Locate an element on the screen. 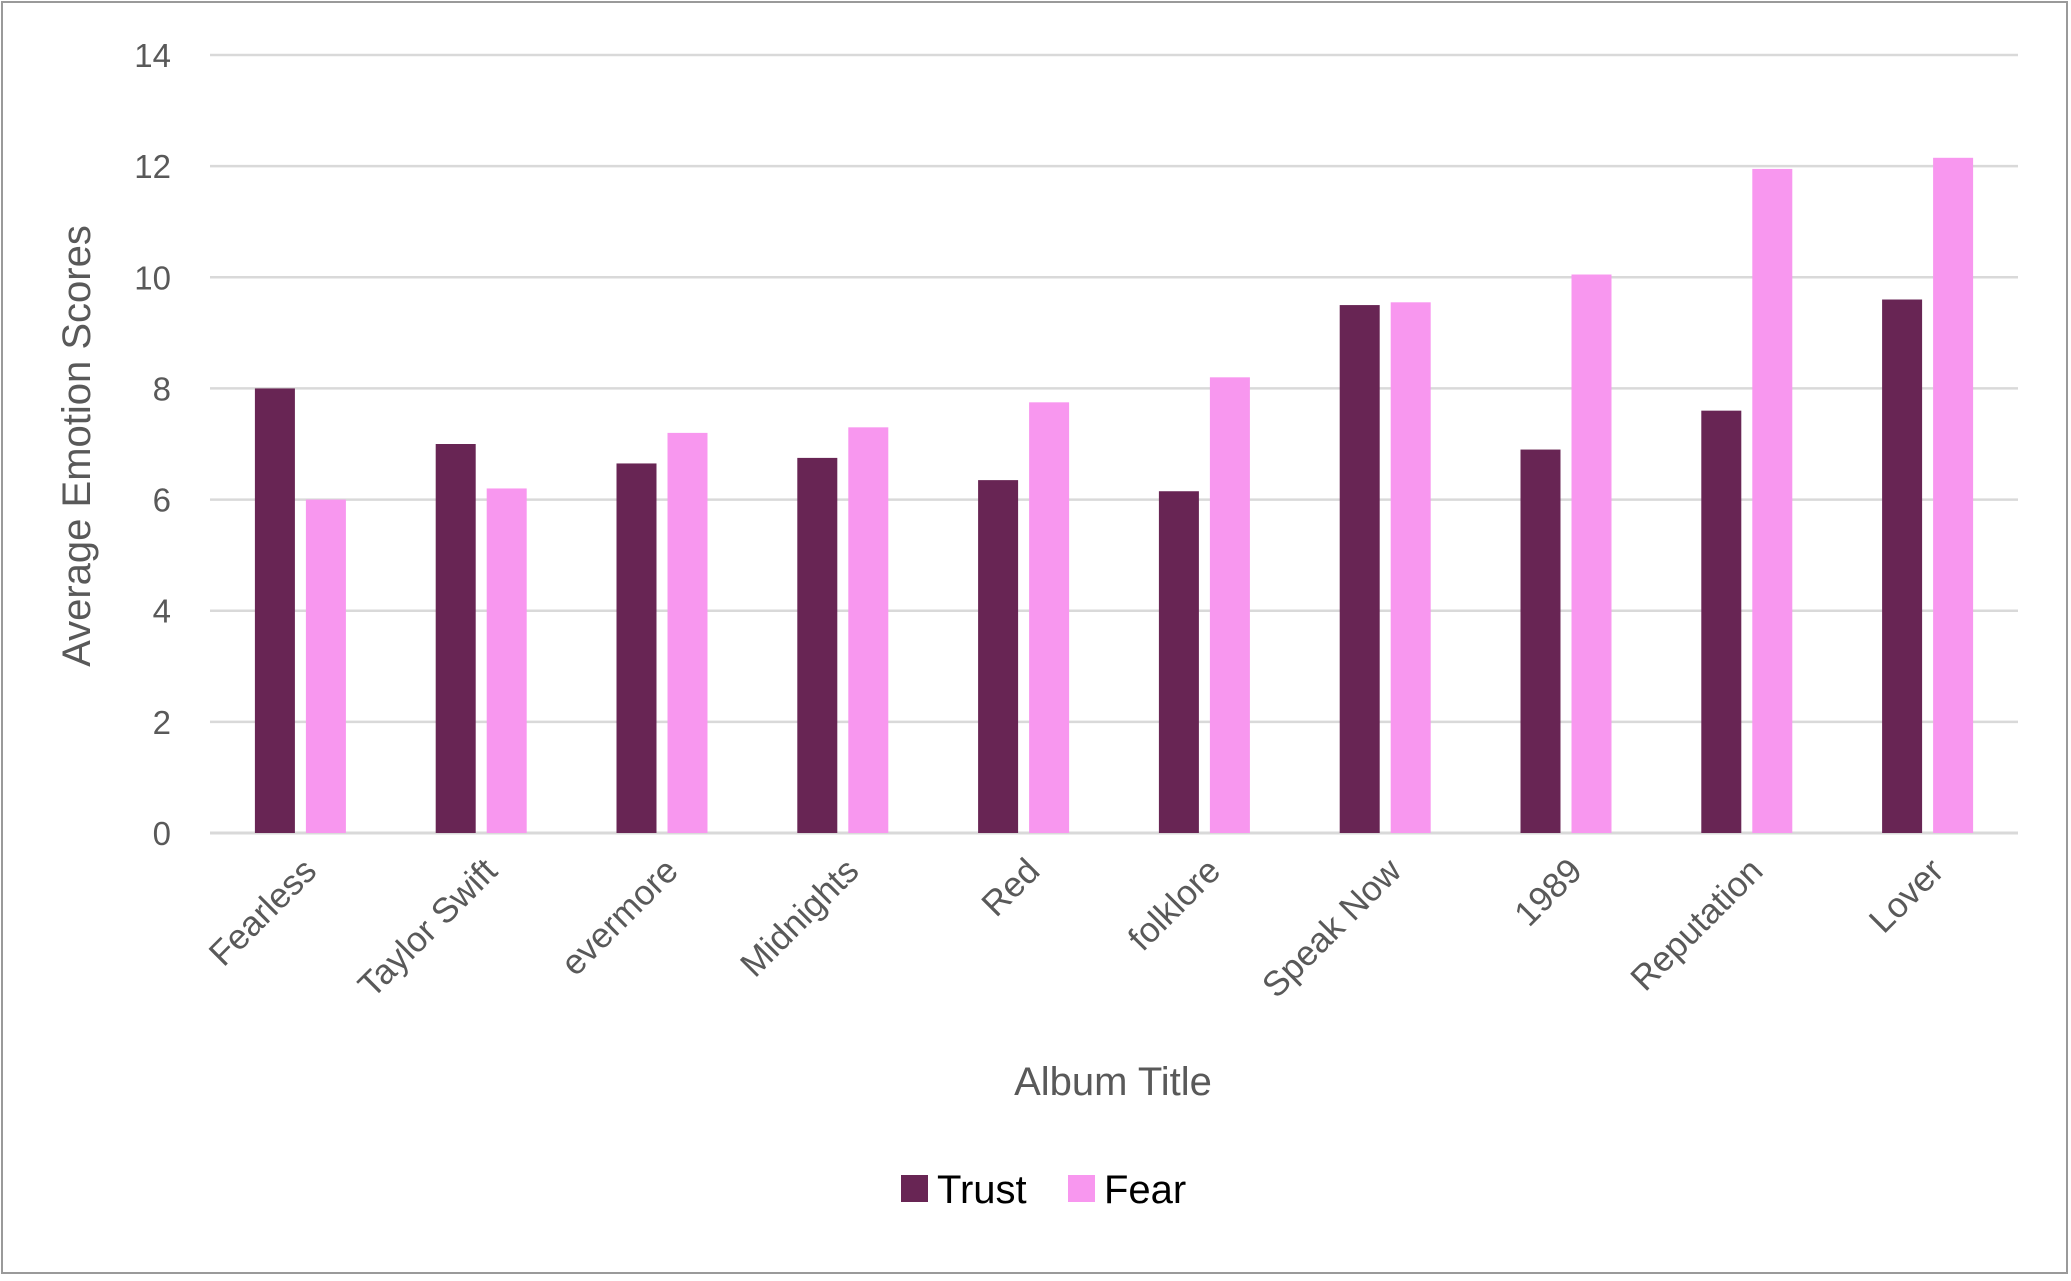 The height and width of the screenshot is (1281, 2071). legend: Trust Fear is located at coordinates (1043, 1190).